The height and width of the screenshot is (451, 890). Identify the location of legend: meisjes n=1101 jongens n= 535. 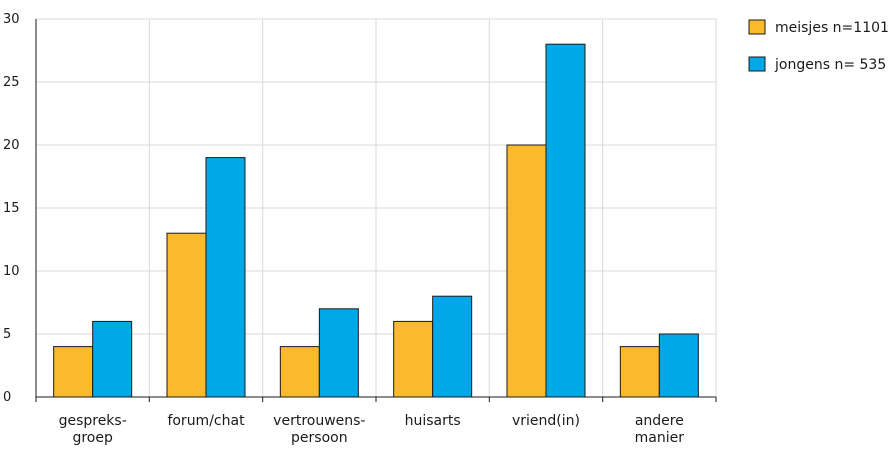
(818, 46).